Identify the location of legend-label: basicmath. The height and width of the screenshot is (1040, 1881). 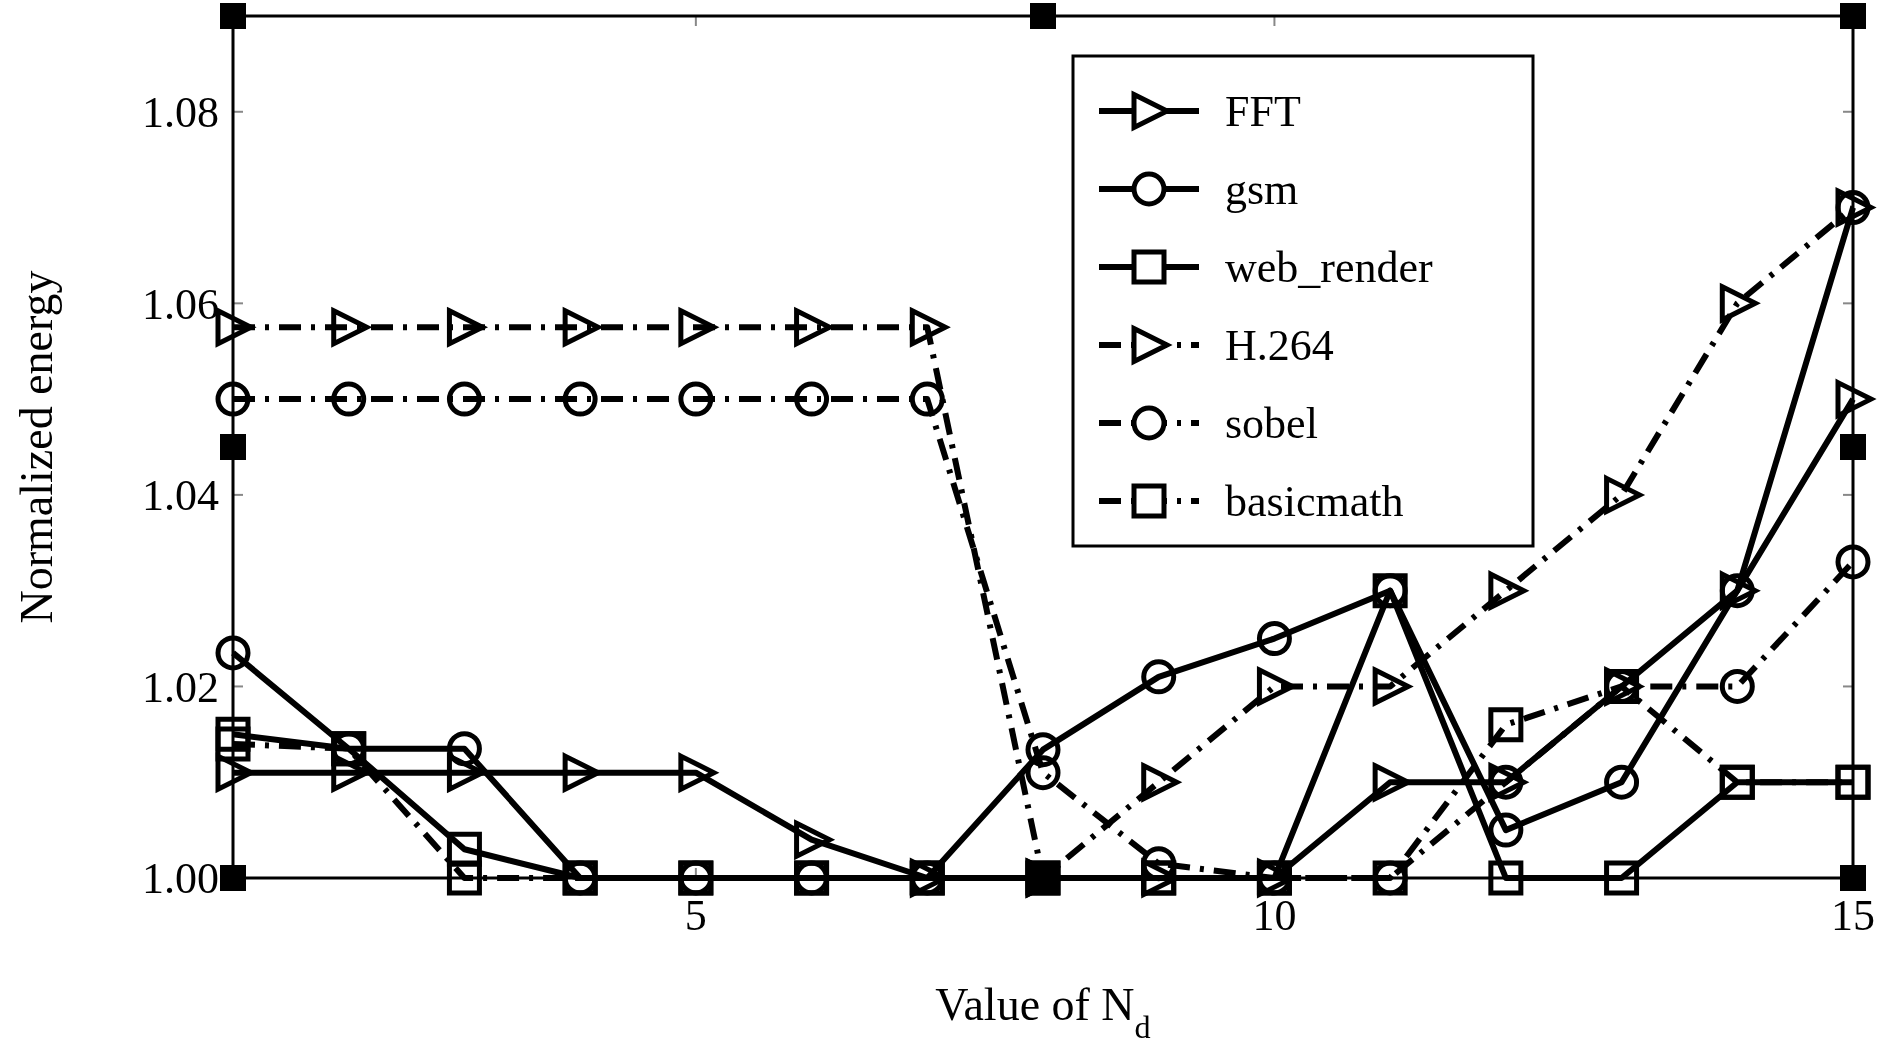
(1314, 502).